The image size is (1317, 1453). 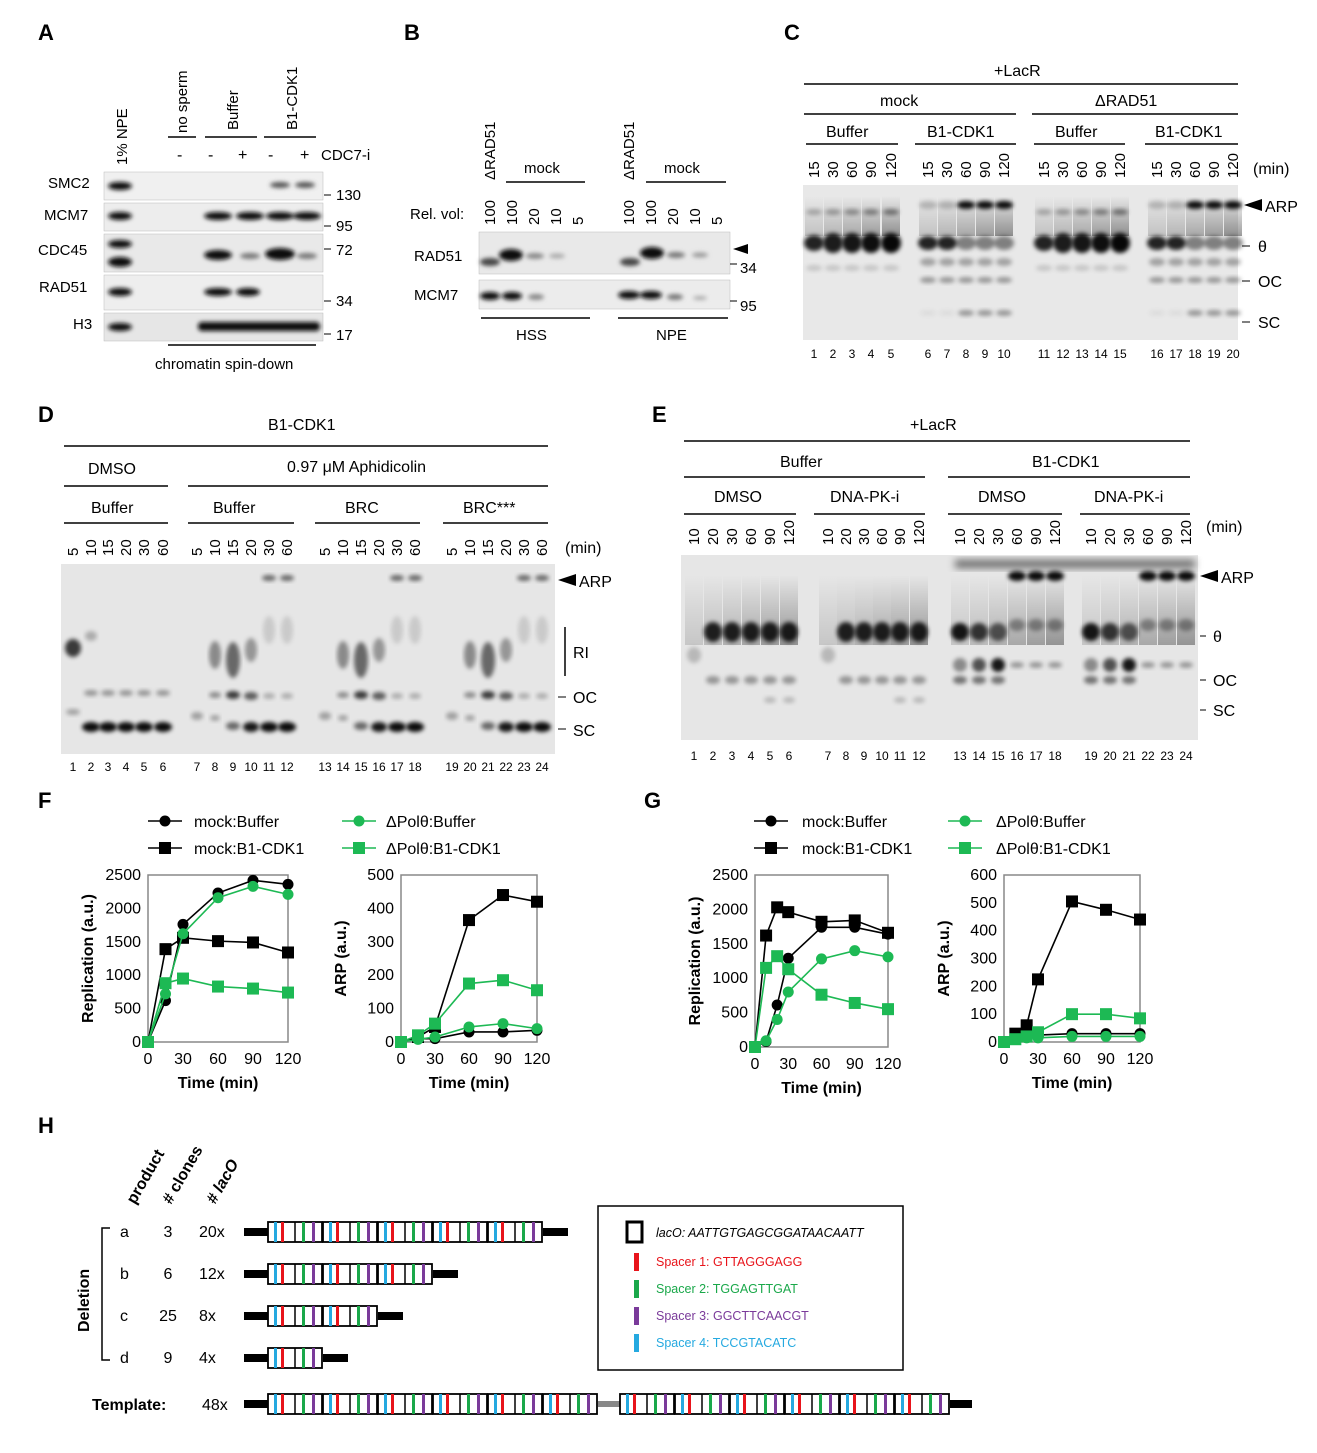 I want to click on lane-number: 13, so click(x=960, y=756).